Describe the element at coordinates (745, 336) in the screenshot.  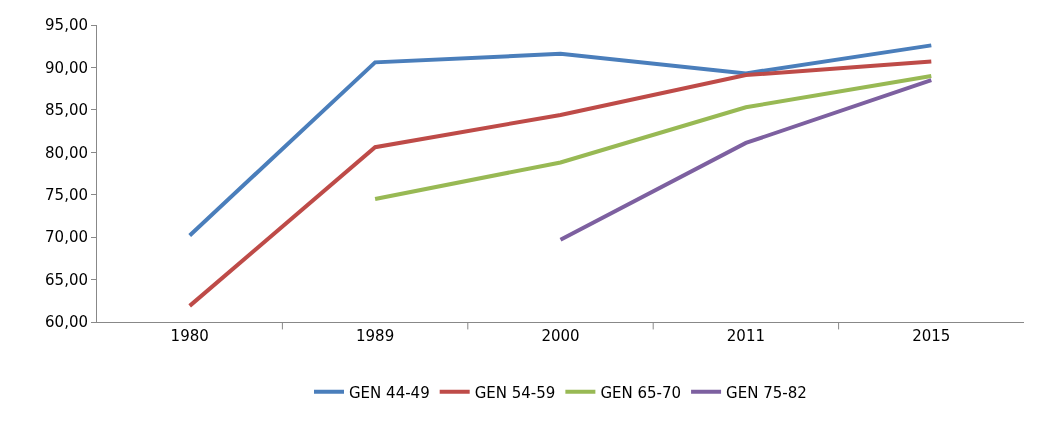
I see `x-tick-label: 2011` at that location.